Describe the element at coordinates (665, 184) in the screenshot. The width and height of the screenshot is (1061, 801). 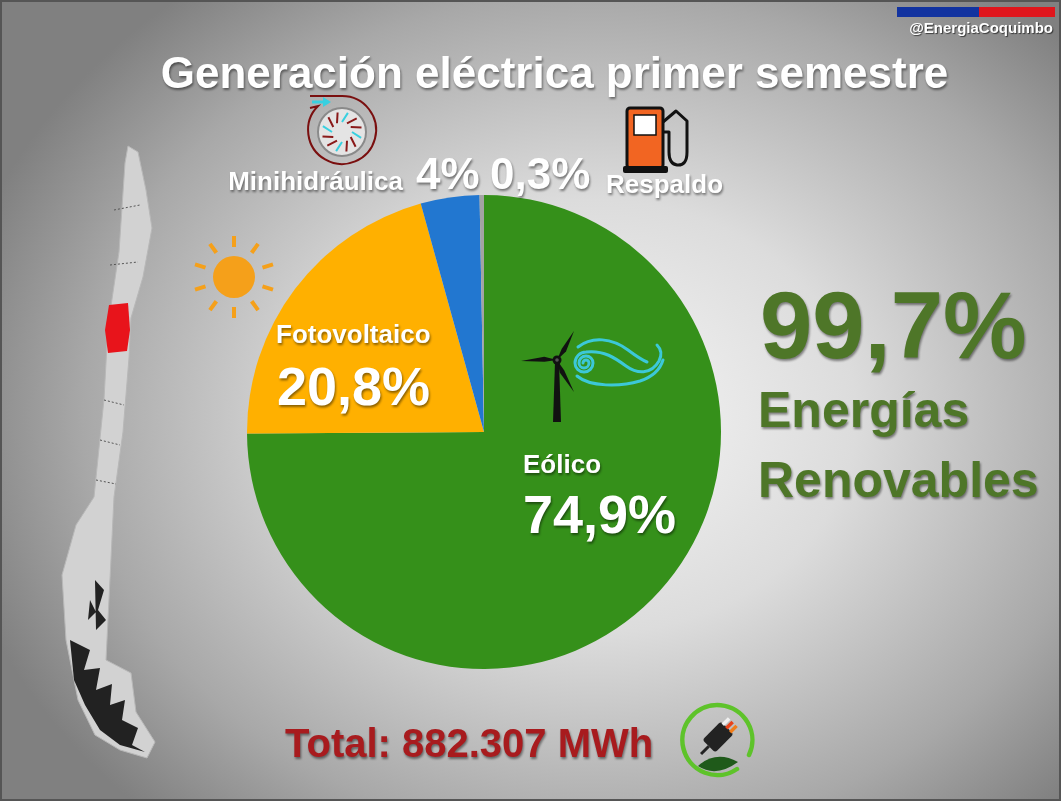
I see `slice-label: Respaldo` at that location.